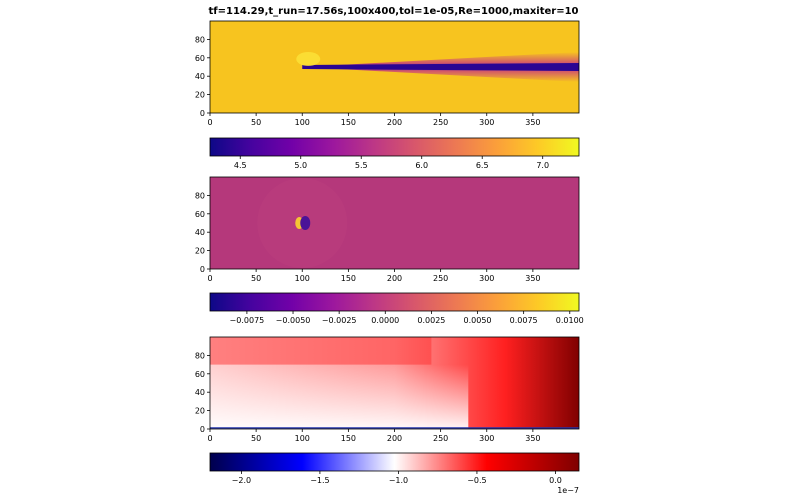 The image size is (787, 499). I want to click on colorbar-tick-label: −1.5, so click(319, 480).